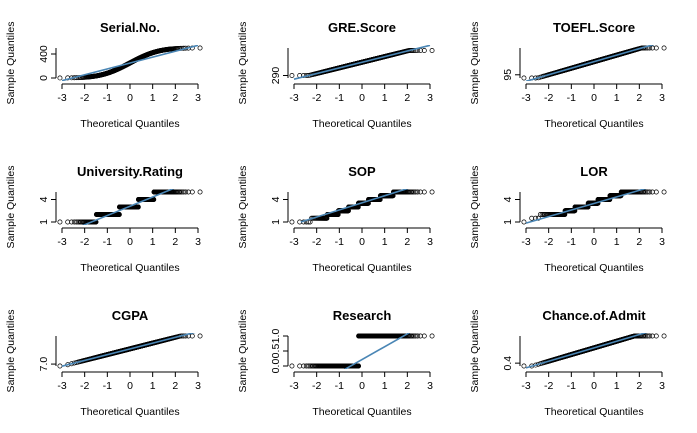 The image size is (697, 433). What do you see at coordinates (362, 315) in the screenshot?
I see `panel-title: Research` at bounding box center [362, 315].